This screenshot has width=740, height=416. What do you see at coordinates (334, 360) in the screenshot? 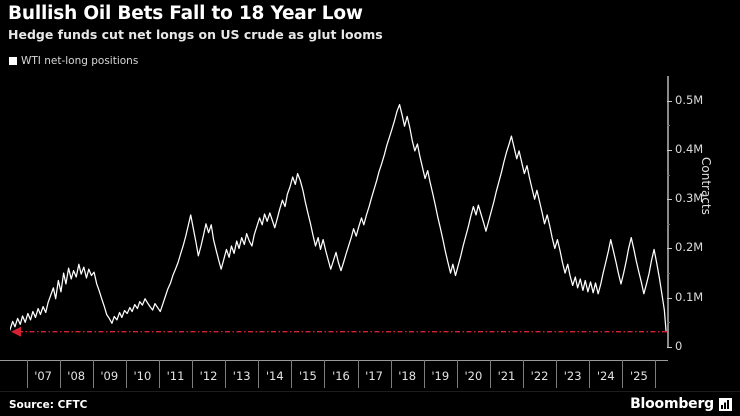
I see `x-axis-line` at bounding box center [334, 360].